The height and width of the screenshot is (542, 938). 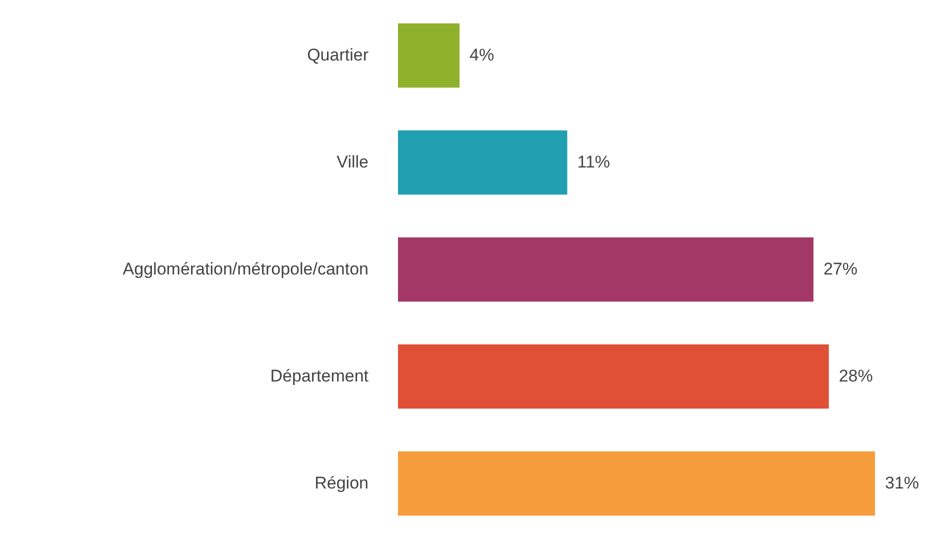 What do you see at coordinates (341, 483) in the screenshot?
I see `y-tick-label: Région` at bounding box center [341, 483].